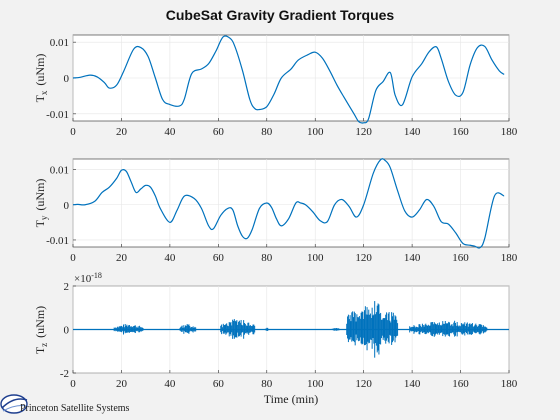 The width and height of the screenshot is (560, 420). Describe the element at coordinates (14, 404) in the screenshot. I see `globe-icon` at that location.